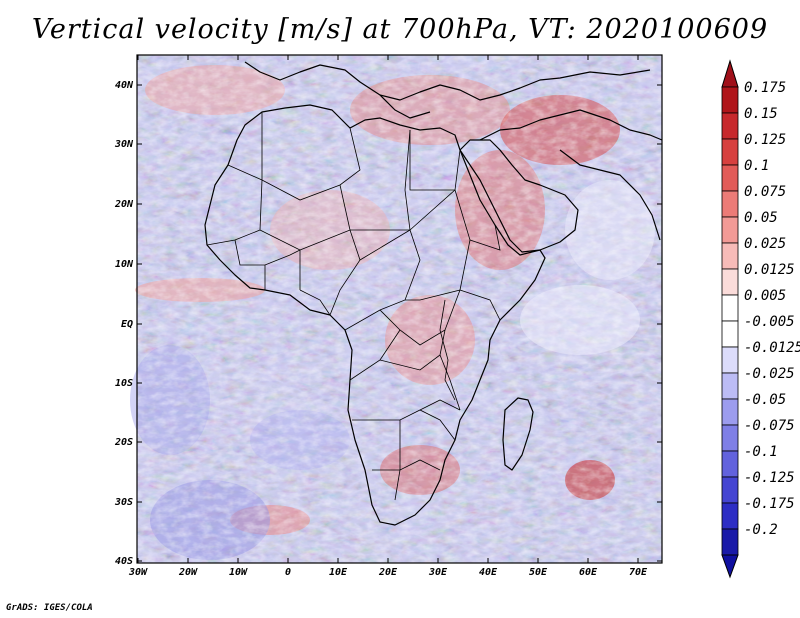 The width and height of the screenshot is (800, 618). Describe the element at coordinates (772, 348) in the screenshot. I see `colorbar-label: -0.0125` at that location.